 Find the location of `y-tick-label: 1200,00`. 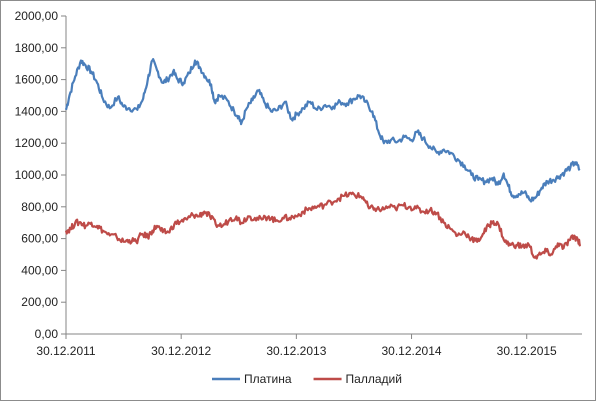

y-tick-label: 1200,00 is located at coordinates (37, 143).